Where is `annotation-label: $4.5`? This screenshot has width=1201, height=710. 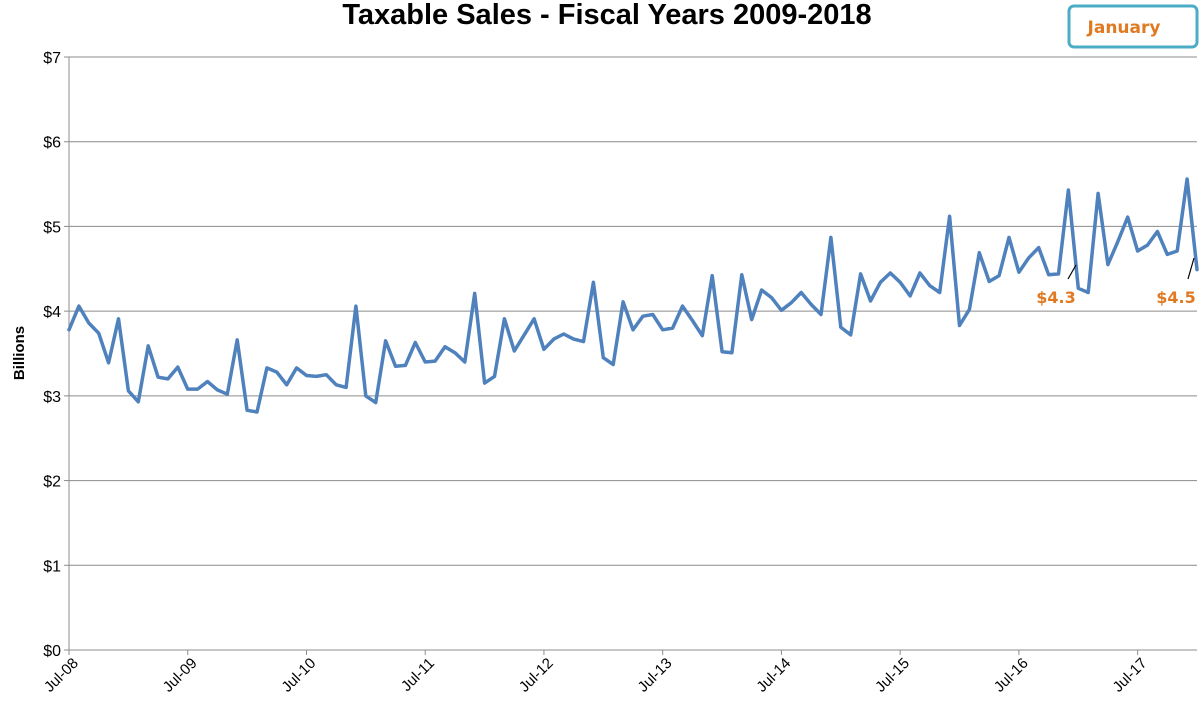
annotation-label: $4.5 is located at coordinates (1175, 297).